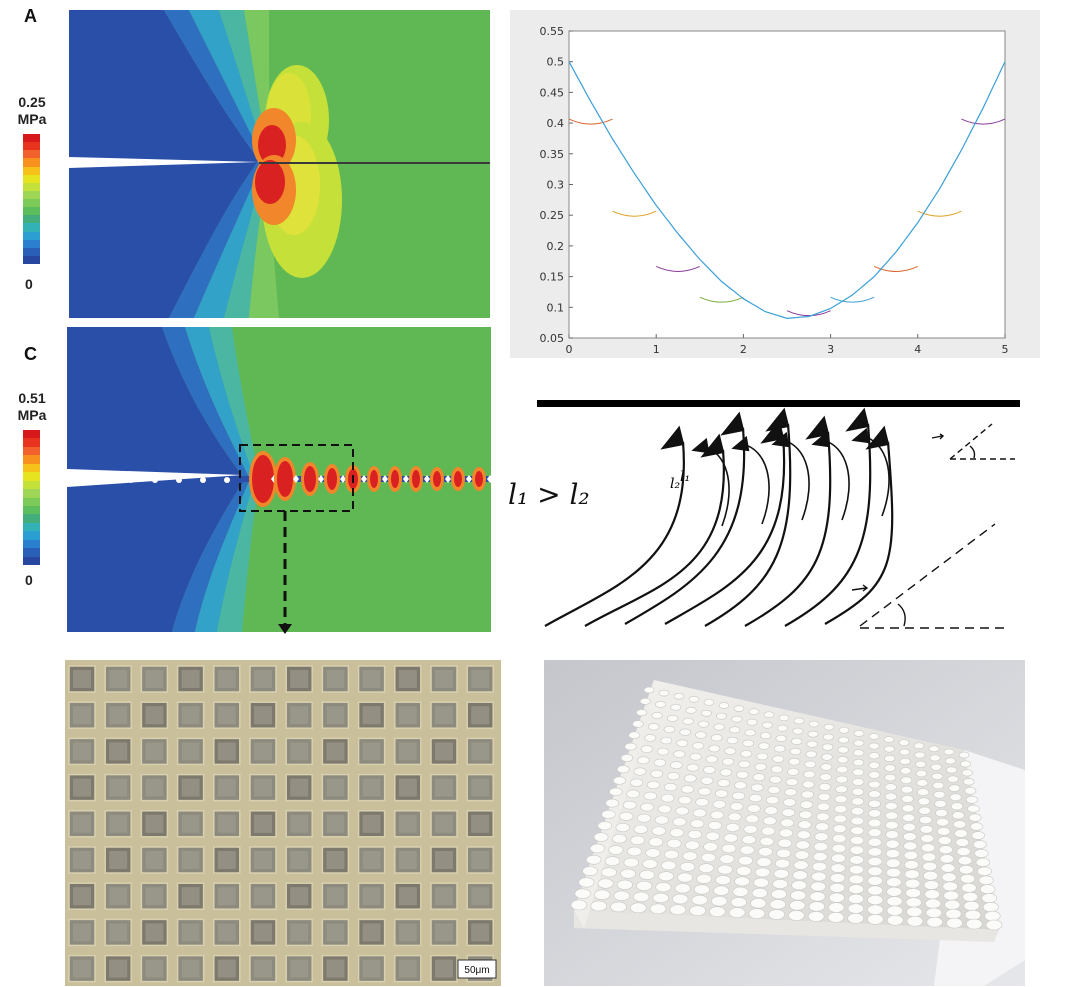 The width and height of the screenshot is (1080, 987). Describe the element at coordinates (179, 480) in the screenshot. I see `crack-notch` at that location.